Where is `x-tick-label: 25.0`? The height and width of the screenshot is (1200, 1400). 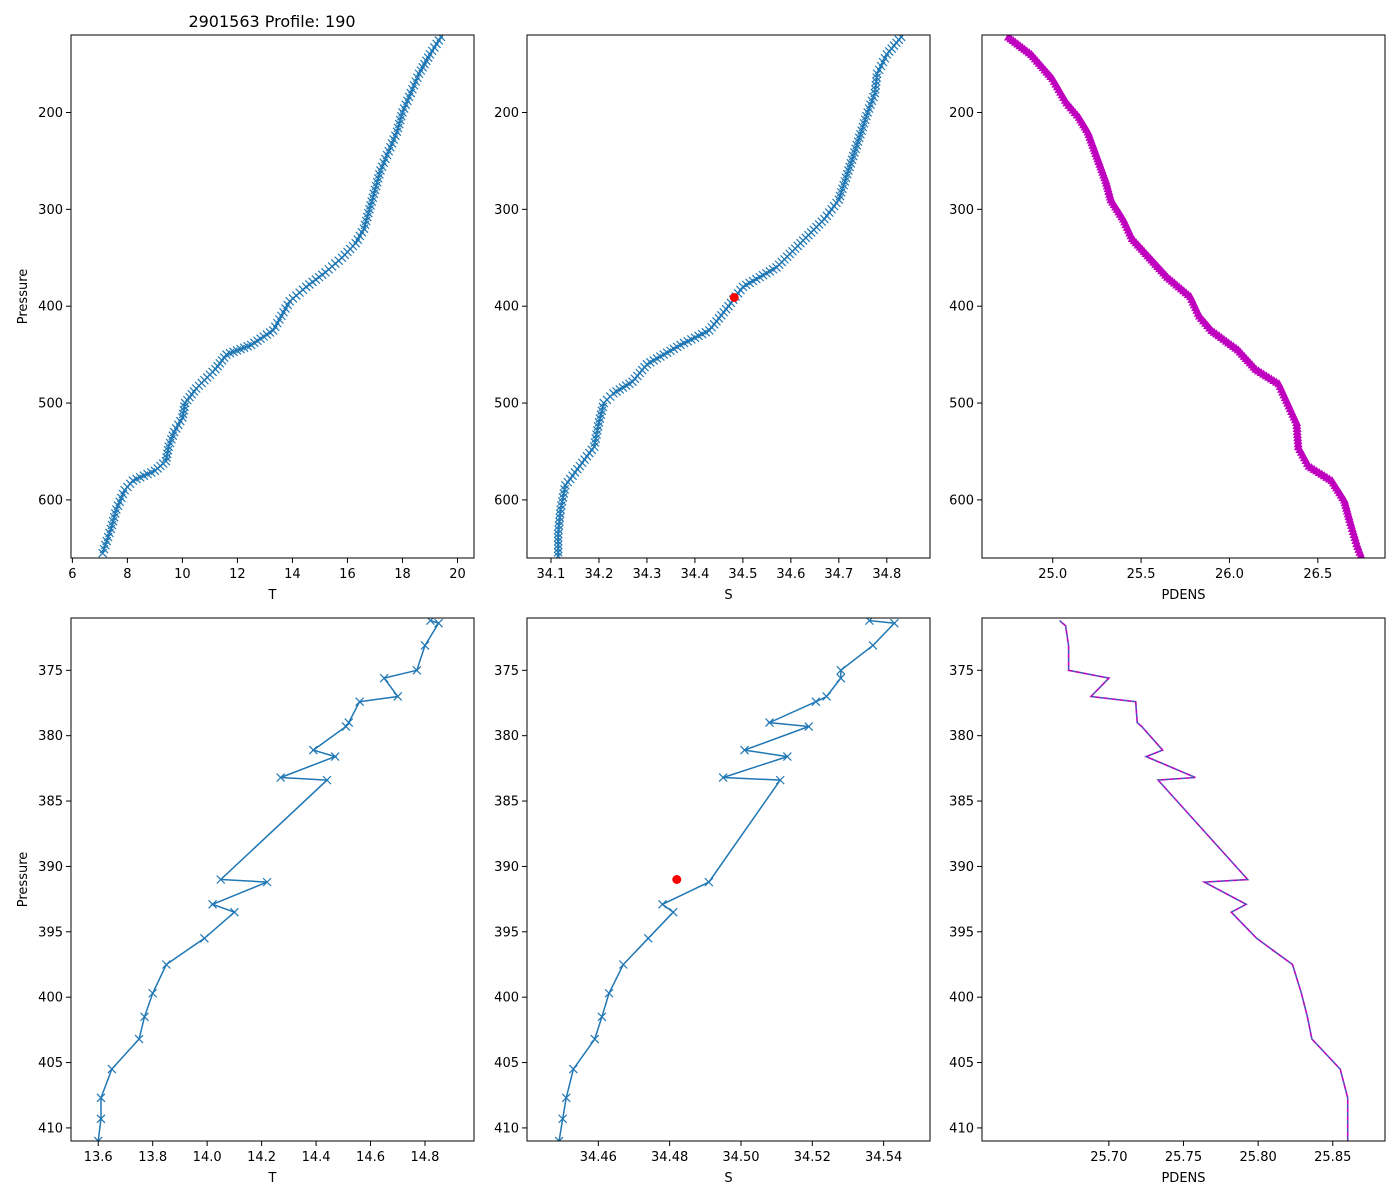 x-tick-label: 25.0 is located at coordinates (1052, 574).